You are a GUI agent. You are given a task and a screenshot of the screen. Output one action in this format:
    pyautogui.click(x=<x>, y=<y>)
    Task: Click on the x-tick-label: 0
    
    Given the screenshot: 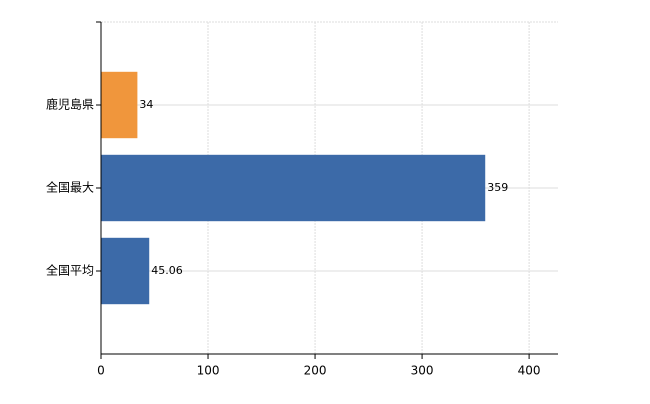 What is the action you would take?
    pyautogui.click(x=101, y=371)
    